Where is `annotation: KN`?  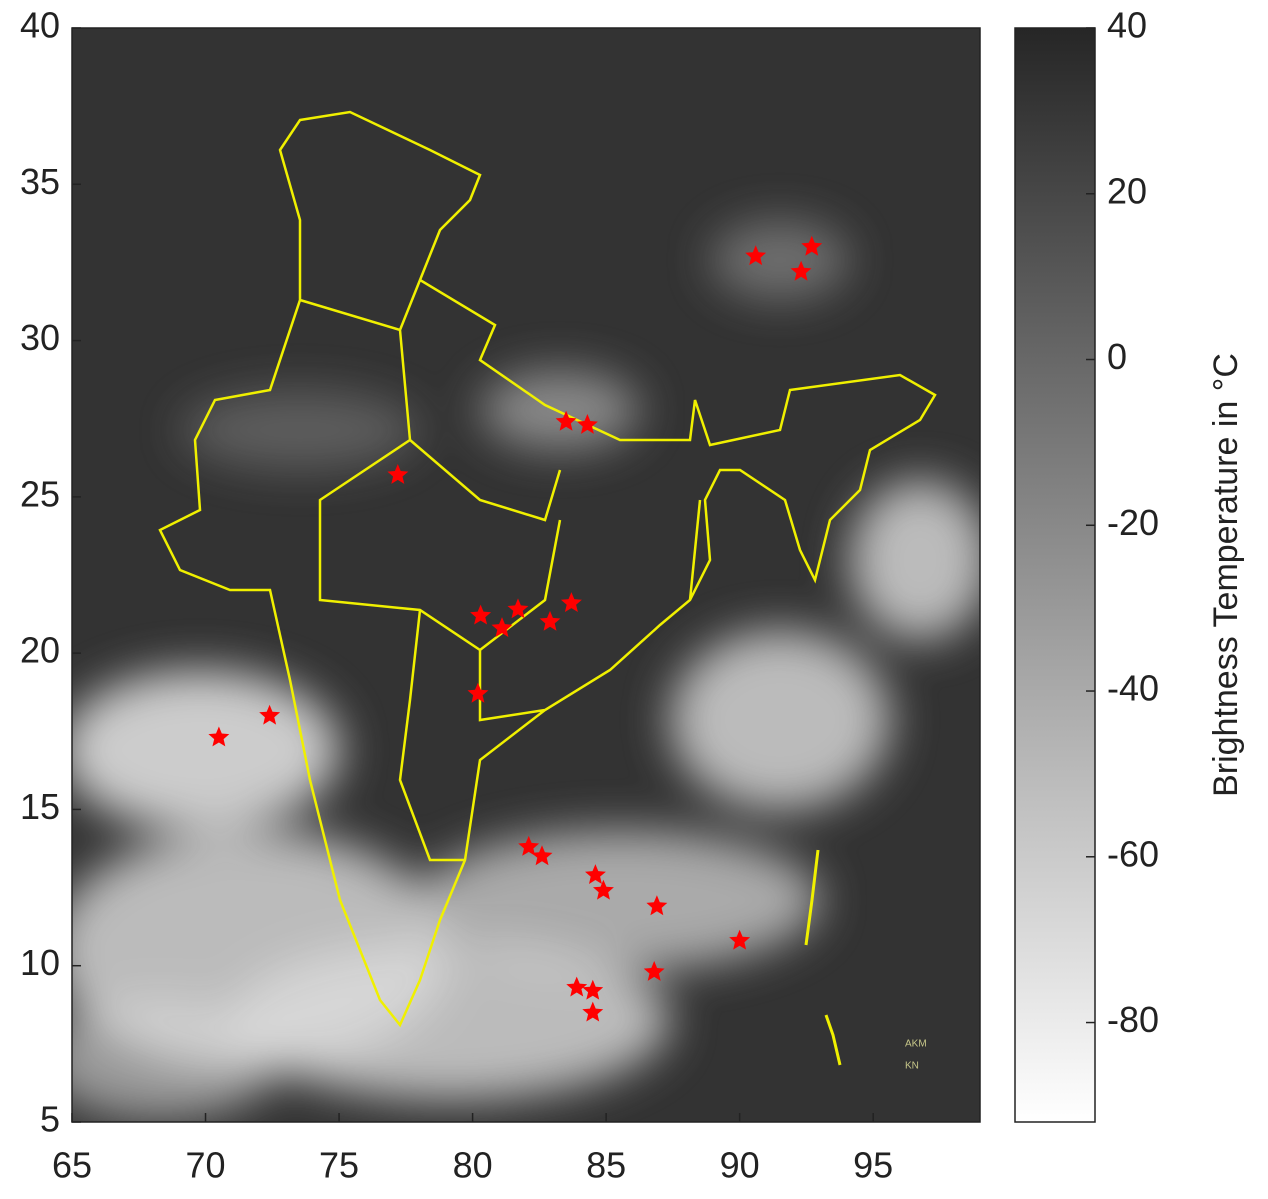 annotation: KN is located at coordinates (912, 1066).